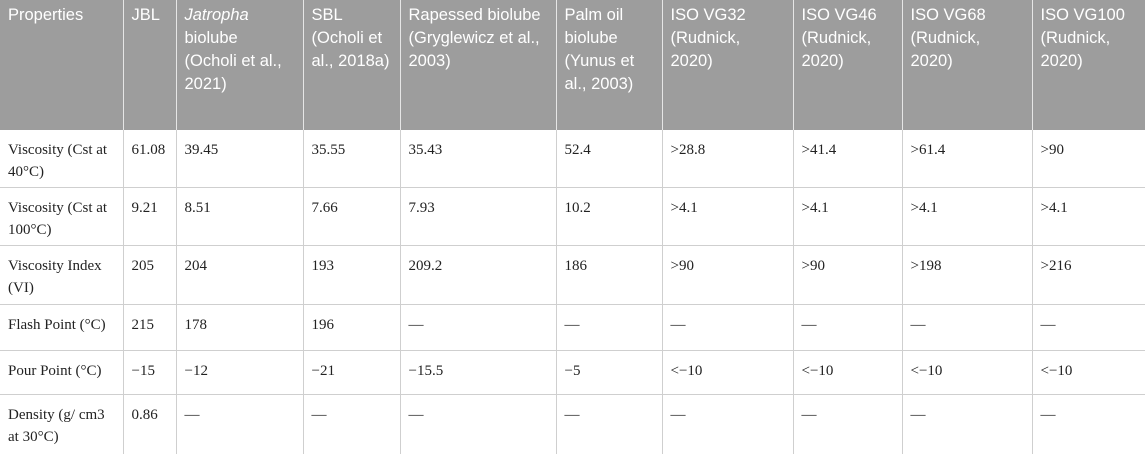 The height and width of the screenshot is (454, 1145). What do you see at coordinates (351, 275) in the screenshot?
I see `cell: 193` at bounding box center [351, 275].